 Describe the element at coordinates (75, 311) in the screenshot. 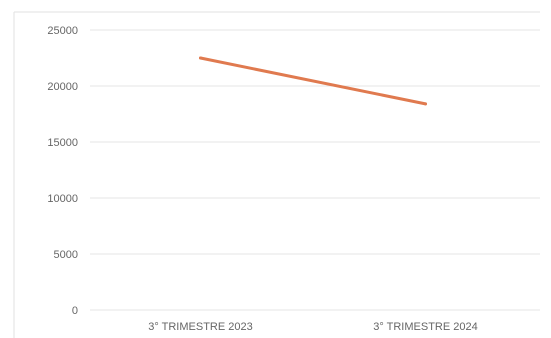

I see `y-tick-label: 0` at that location.